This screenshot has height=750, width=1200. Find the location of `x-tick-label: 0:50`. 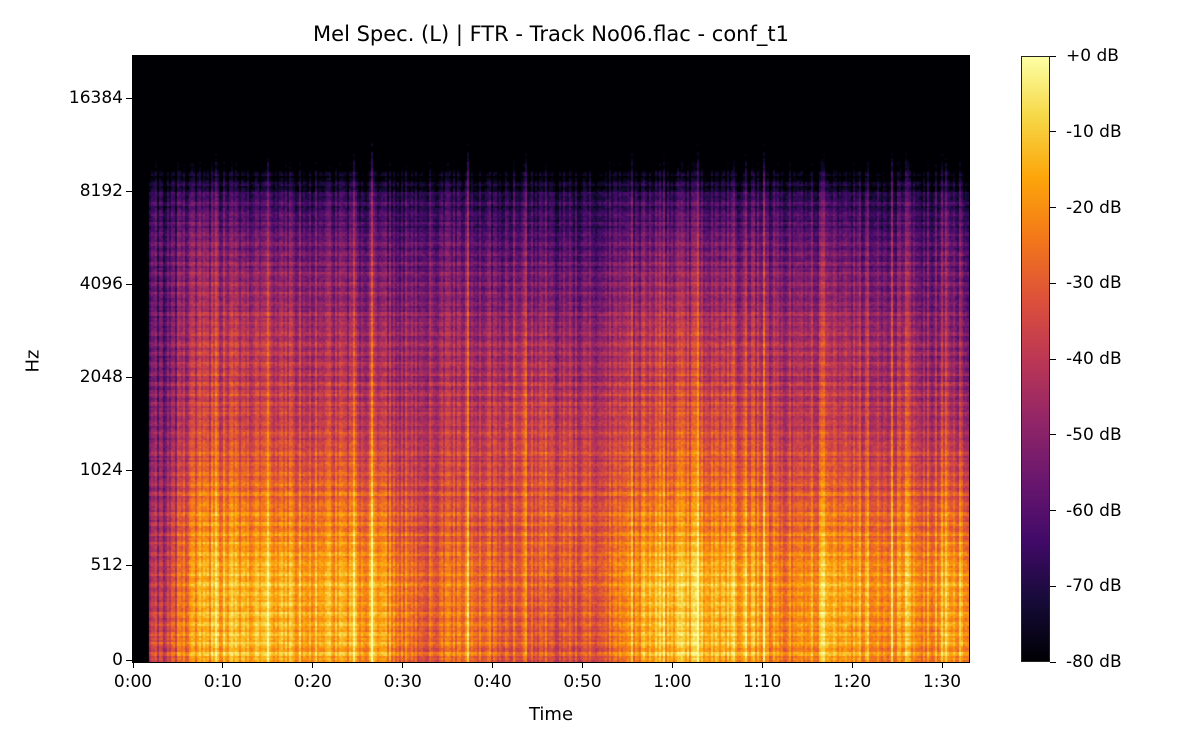

x-tick-label: 0:50 is located at coordinates (582, 682).